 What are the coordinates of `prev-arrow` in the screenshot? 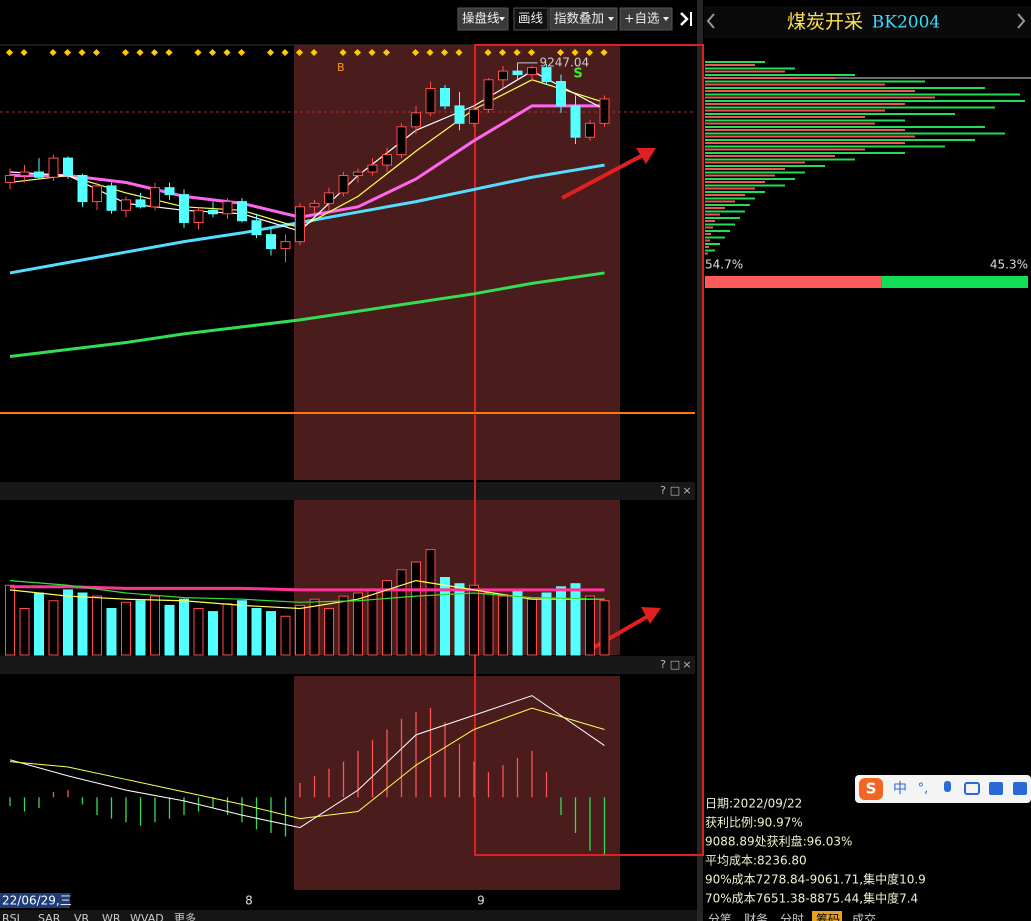 It's located at (710, 21).